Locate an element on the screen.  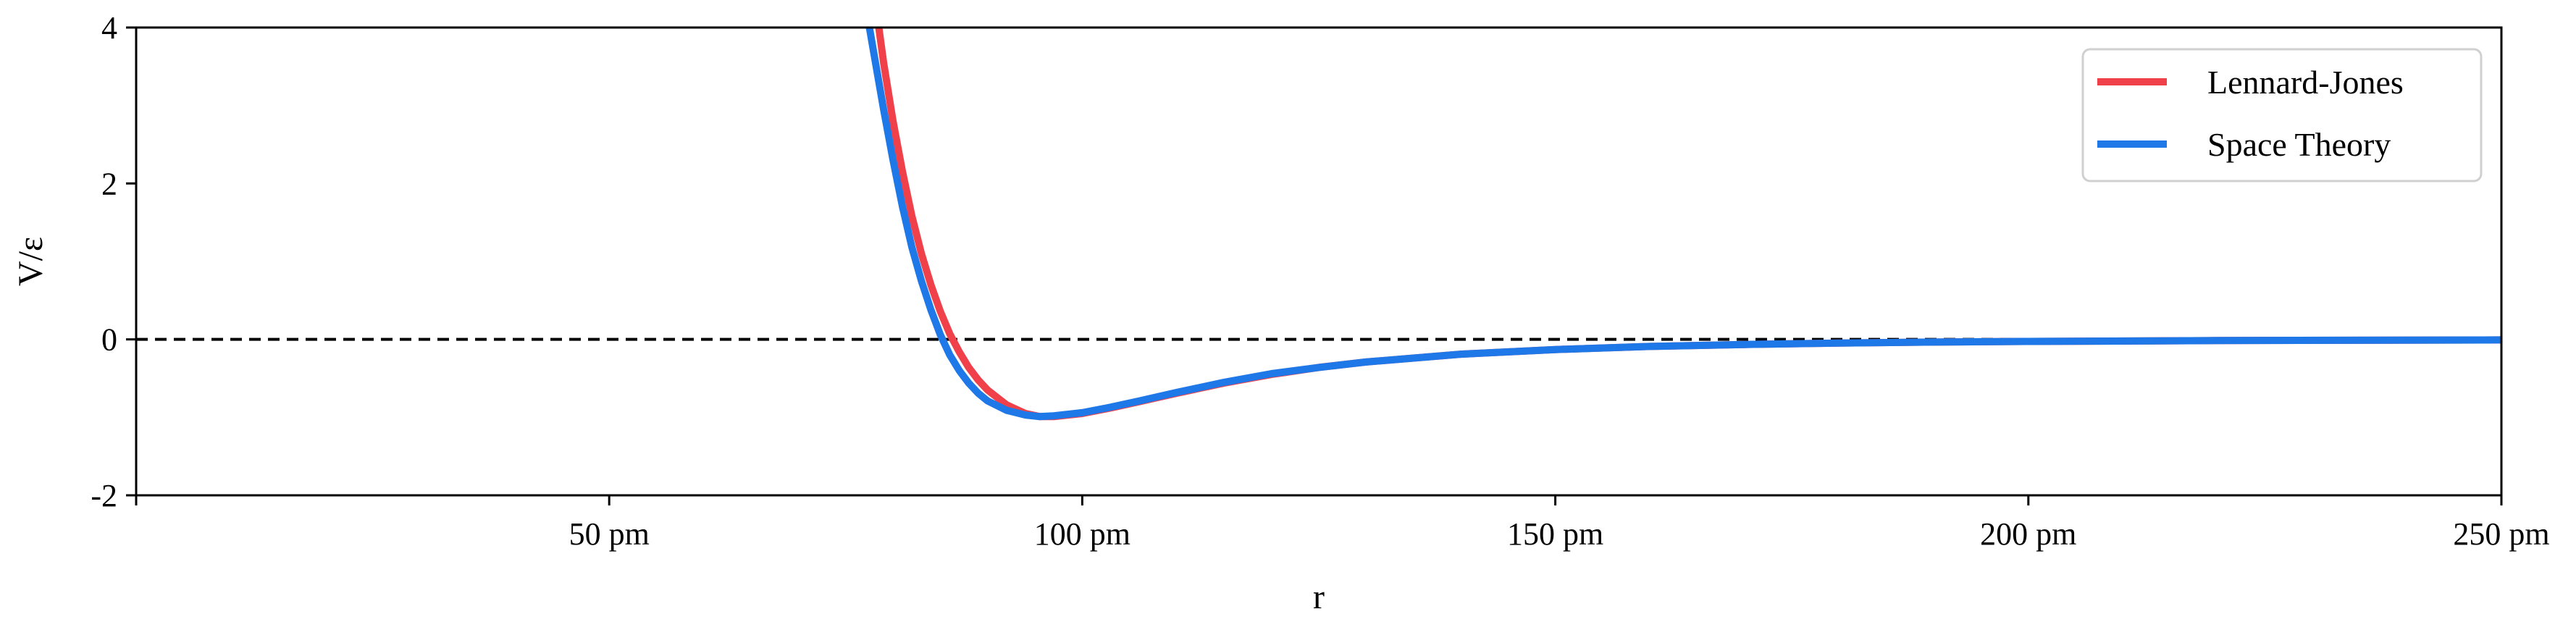
legend-box is located at coordinates (2282, 115).